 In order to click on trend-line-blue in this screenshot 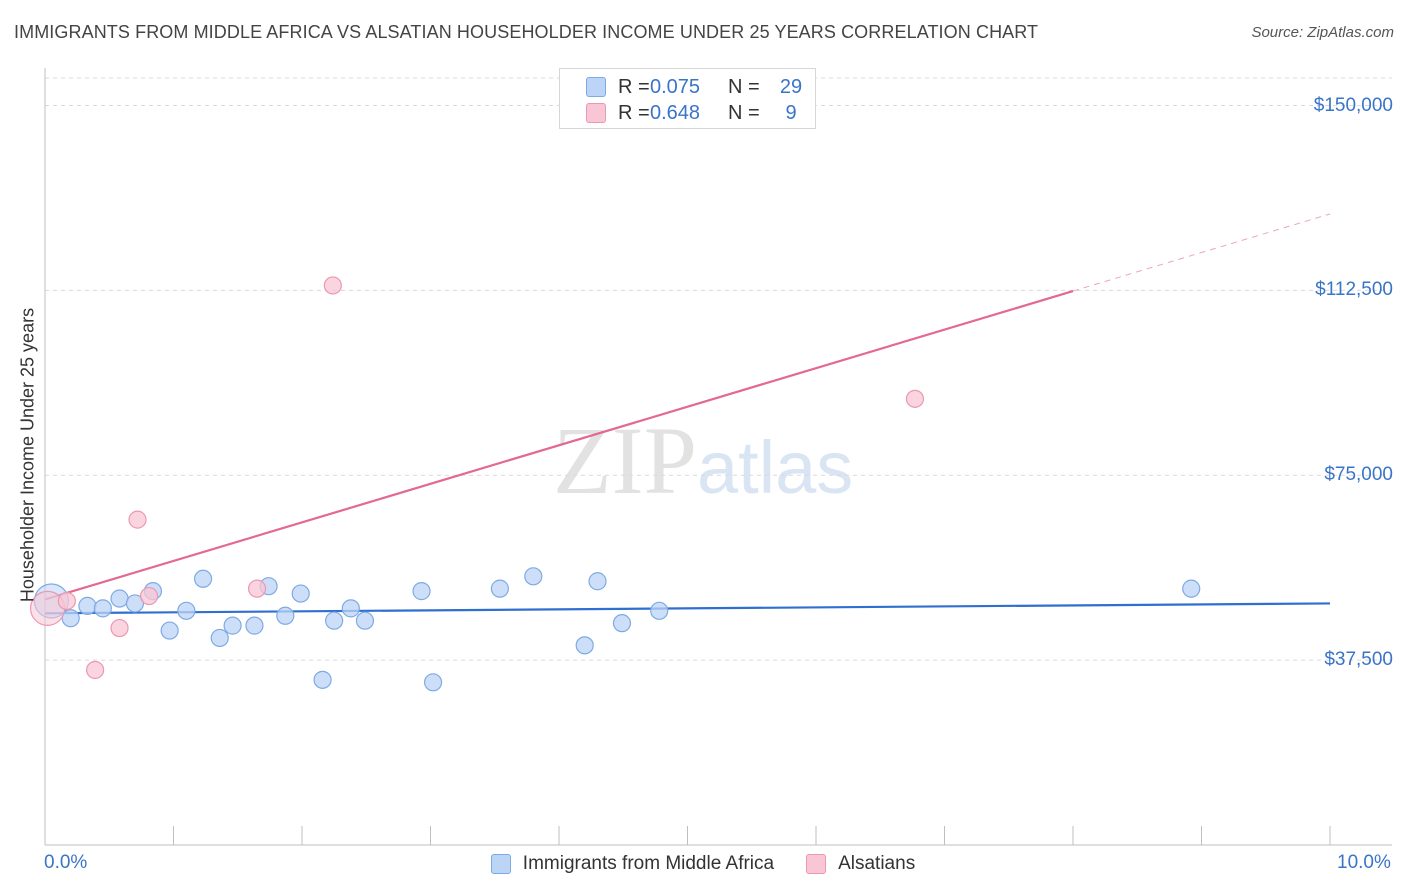, I will do `click(687, 608)`.